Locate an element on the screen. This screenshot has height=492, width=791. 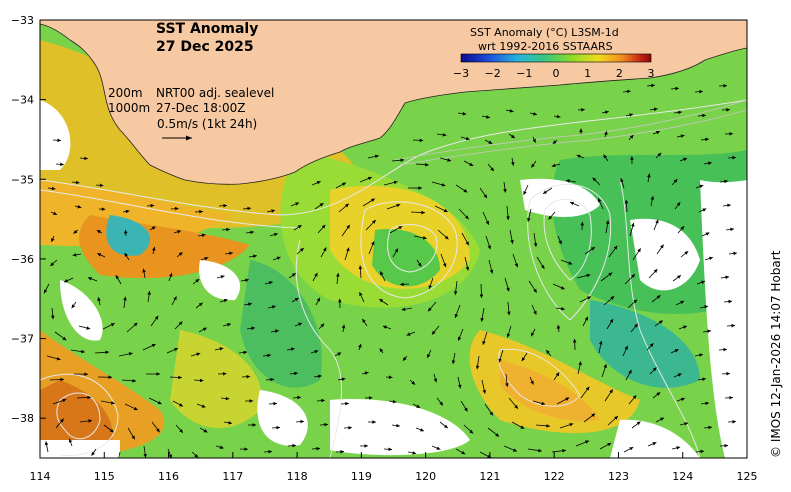
legend-tick-label: −1 is located at coordinates (524, 73).